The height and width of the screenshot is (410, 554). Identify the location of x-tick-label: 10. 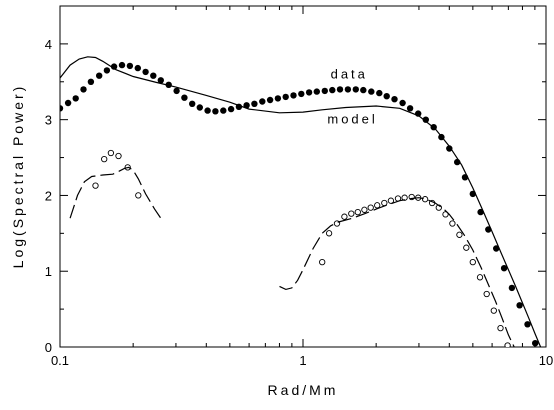
(546, 360).